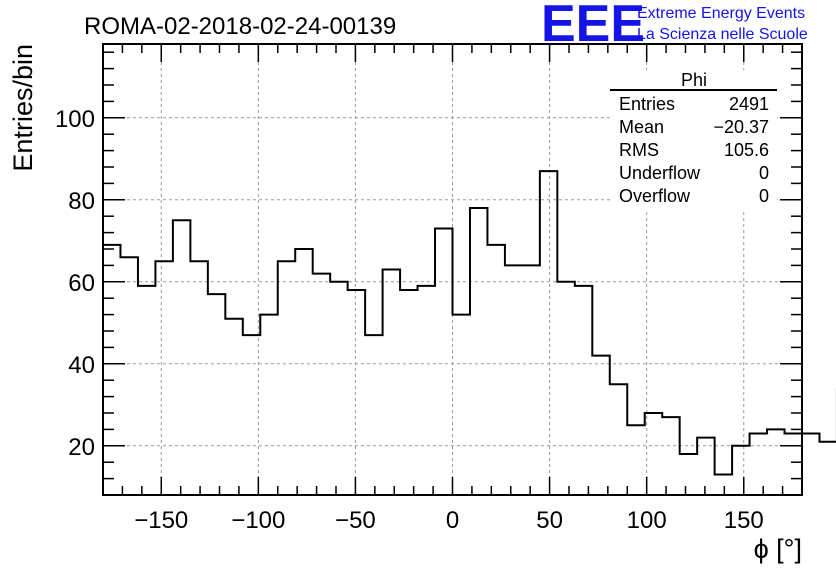  Describe the element at coordinates (81, 201) in the screenshot. I see `y-tick-label: 80` at that location.